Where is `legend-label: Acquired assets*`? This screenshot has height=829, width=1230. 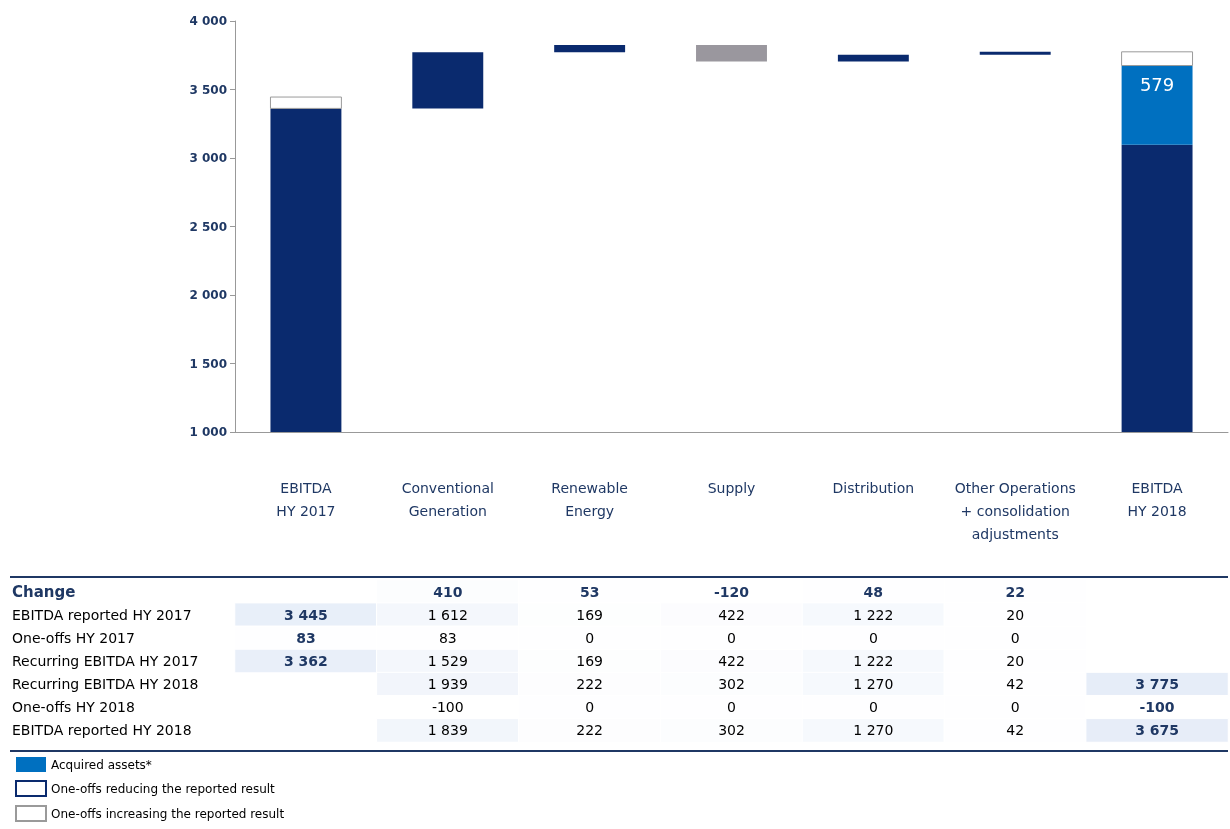 legend-label: Acquired assets* is located at coordinates (101, 764).